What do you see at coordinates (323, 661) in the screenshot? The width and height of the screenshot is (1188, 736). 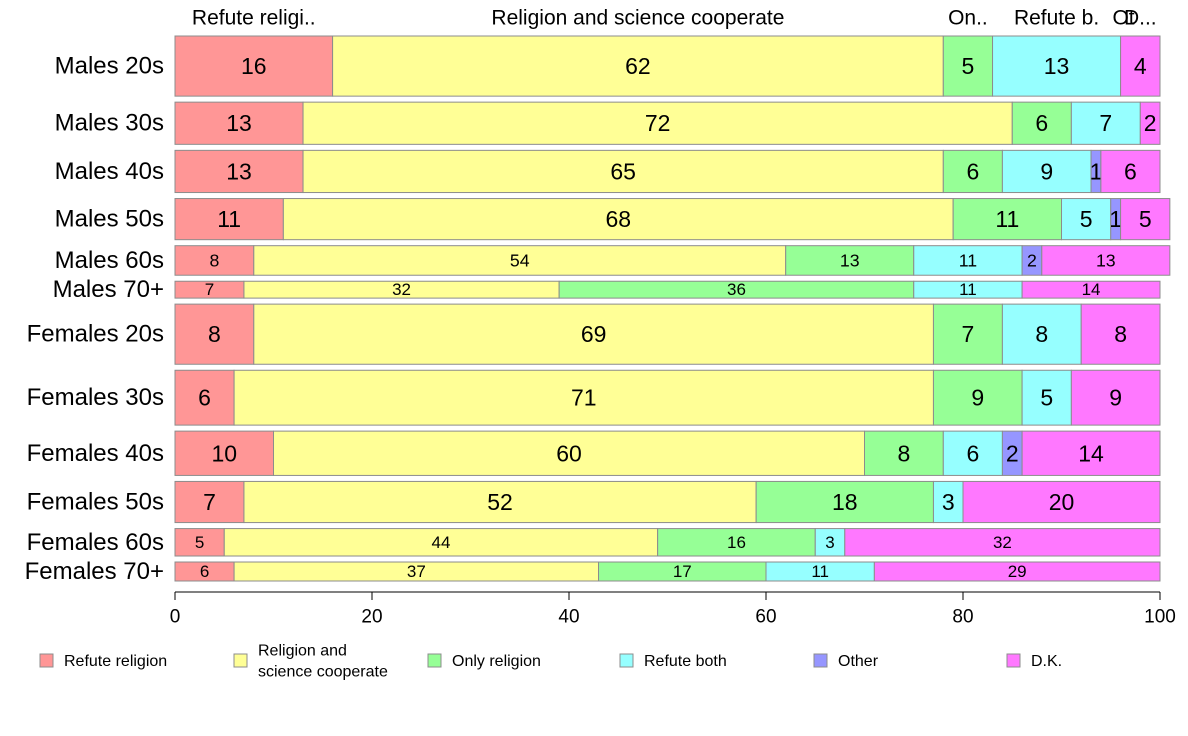 I see `legend-label: Religion and science cooperate` at bounding box center [323, 661].